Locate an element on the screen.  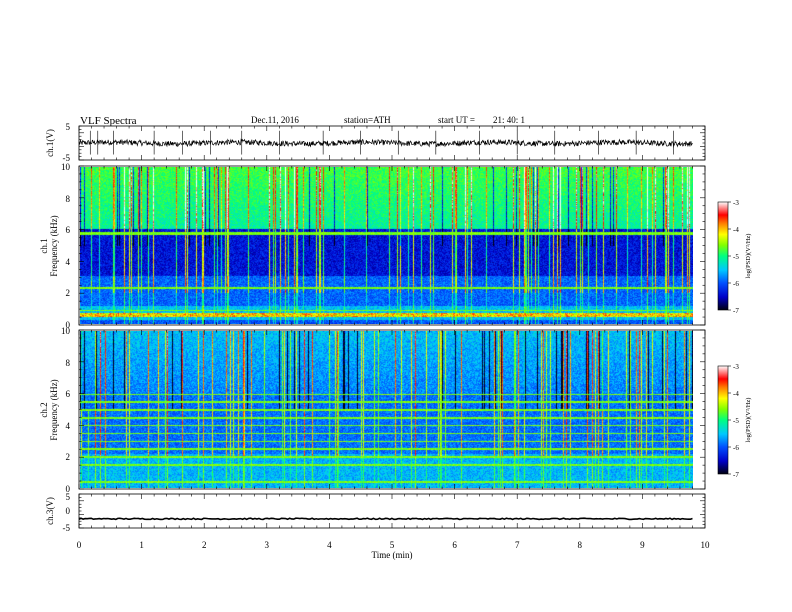
ch1-ytick-bottom: -5 is located at coordinates (67, 158).